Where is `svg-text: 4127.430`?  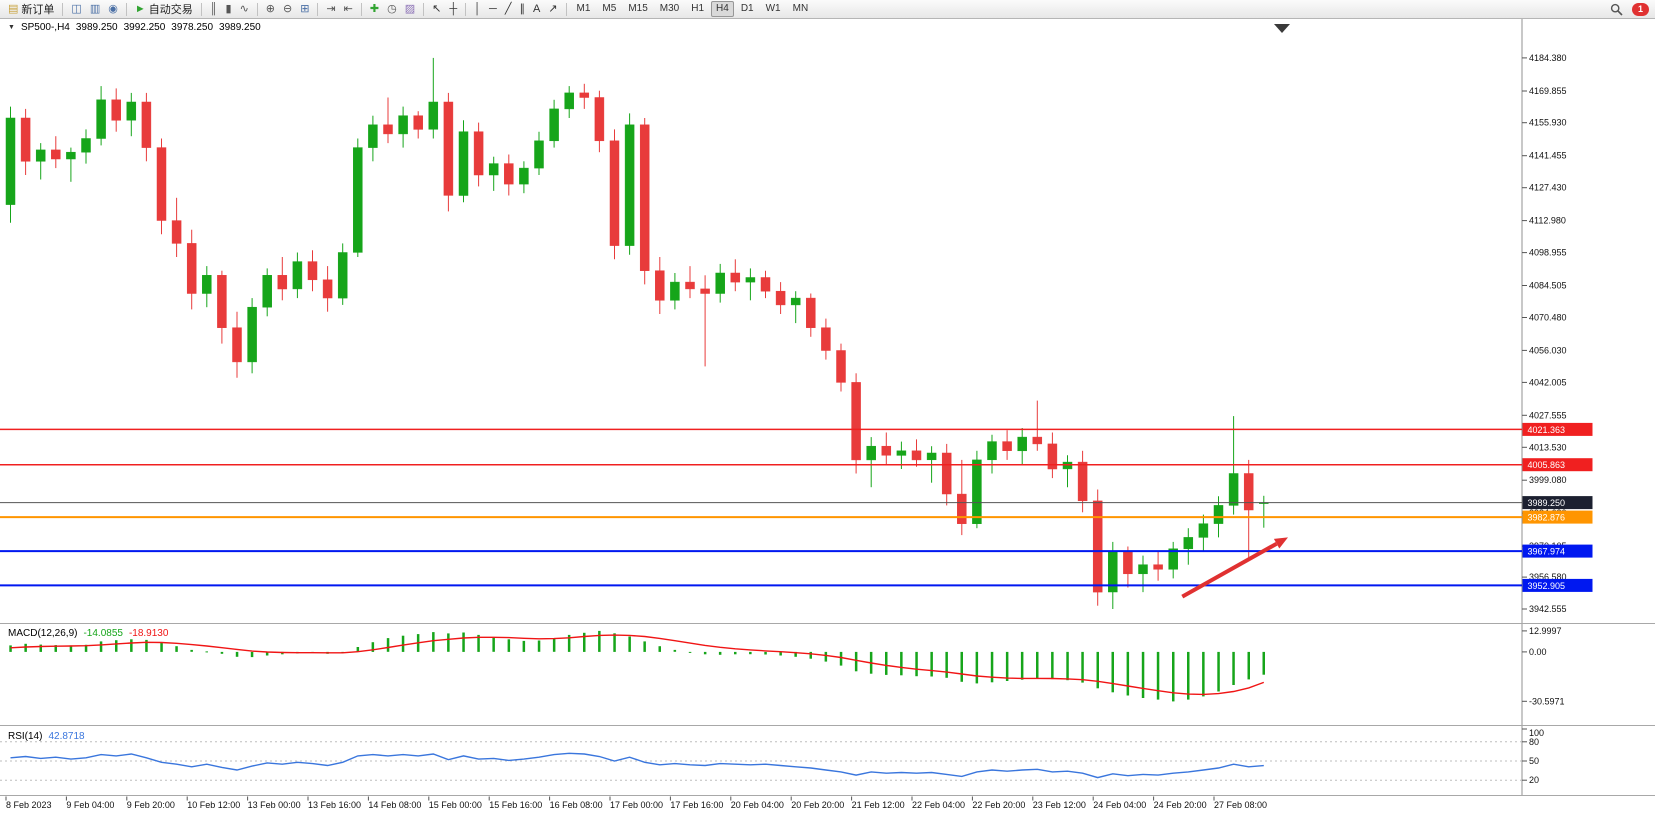
svg-text: 4127.430 is located at coordinates (1548, 188).